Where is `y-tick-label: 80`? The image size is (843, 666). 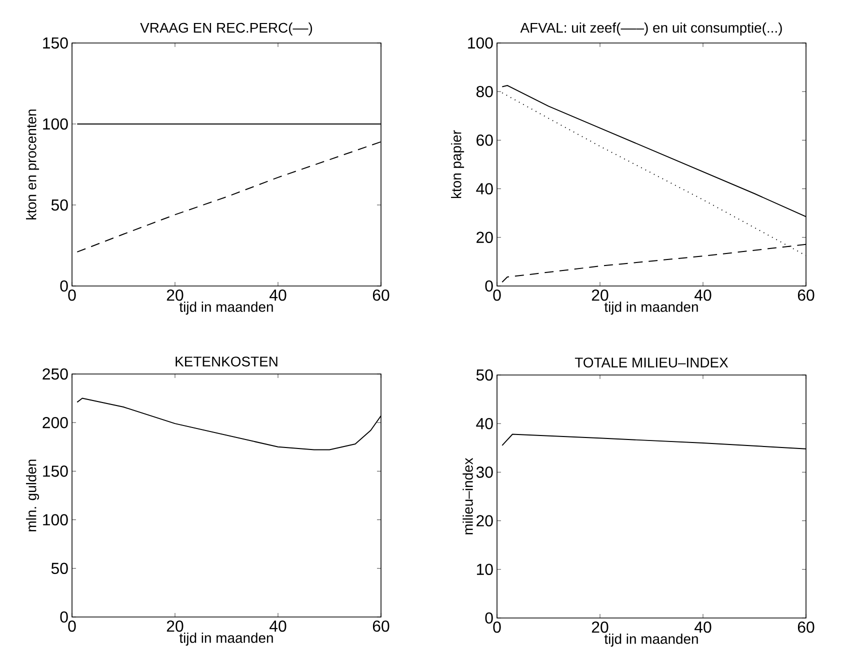
y-tick-label: 80 is located at coordinates (484, 92).